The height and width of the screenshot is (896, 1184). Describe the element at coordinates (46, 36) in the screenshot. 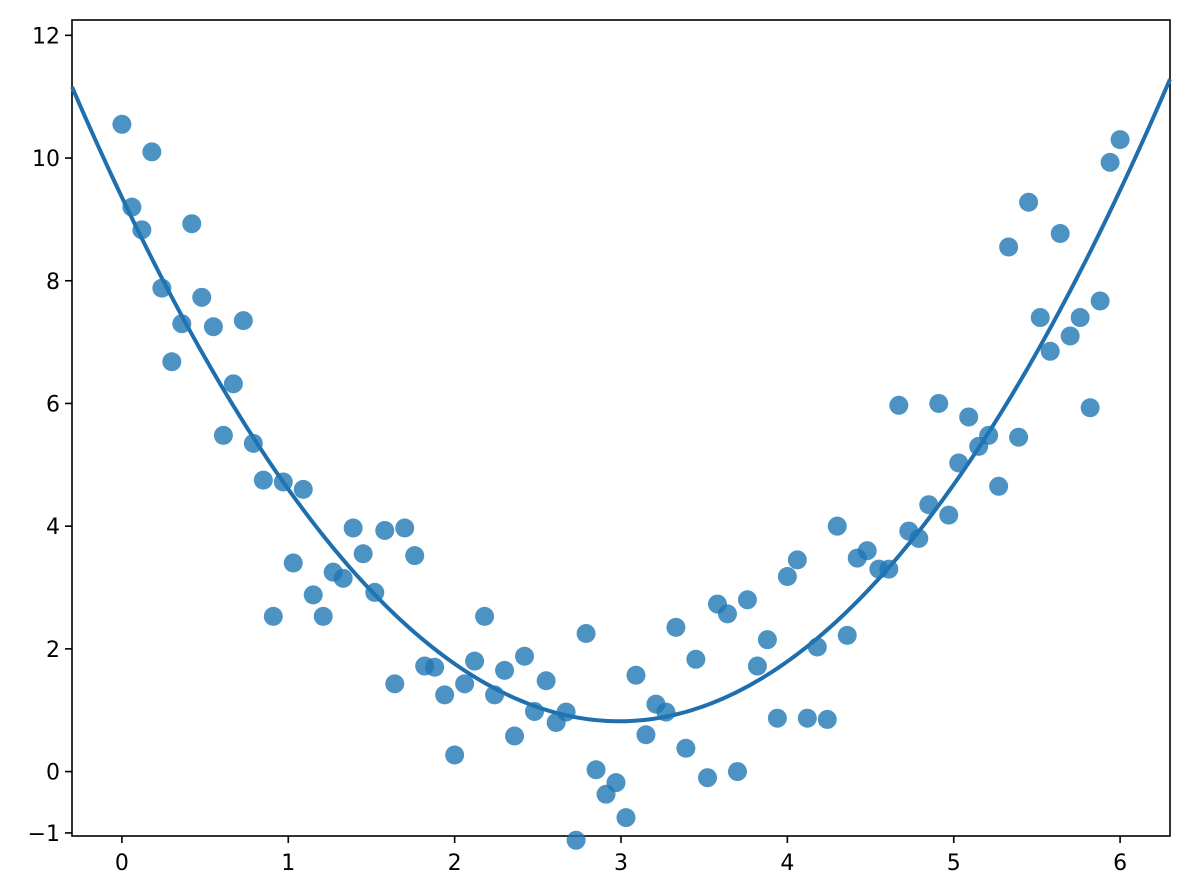

I see `y-tick-label: 12` at that location.